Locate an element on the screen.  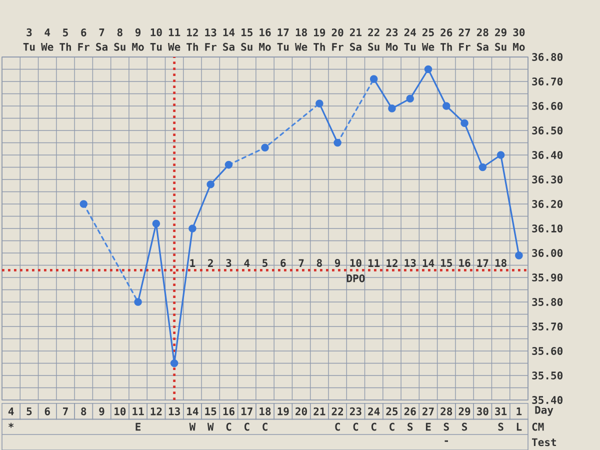
x-tick-label: 13 is located at coordinates (174, 411).